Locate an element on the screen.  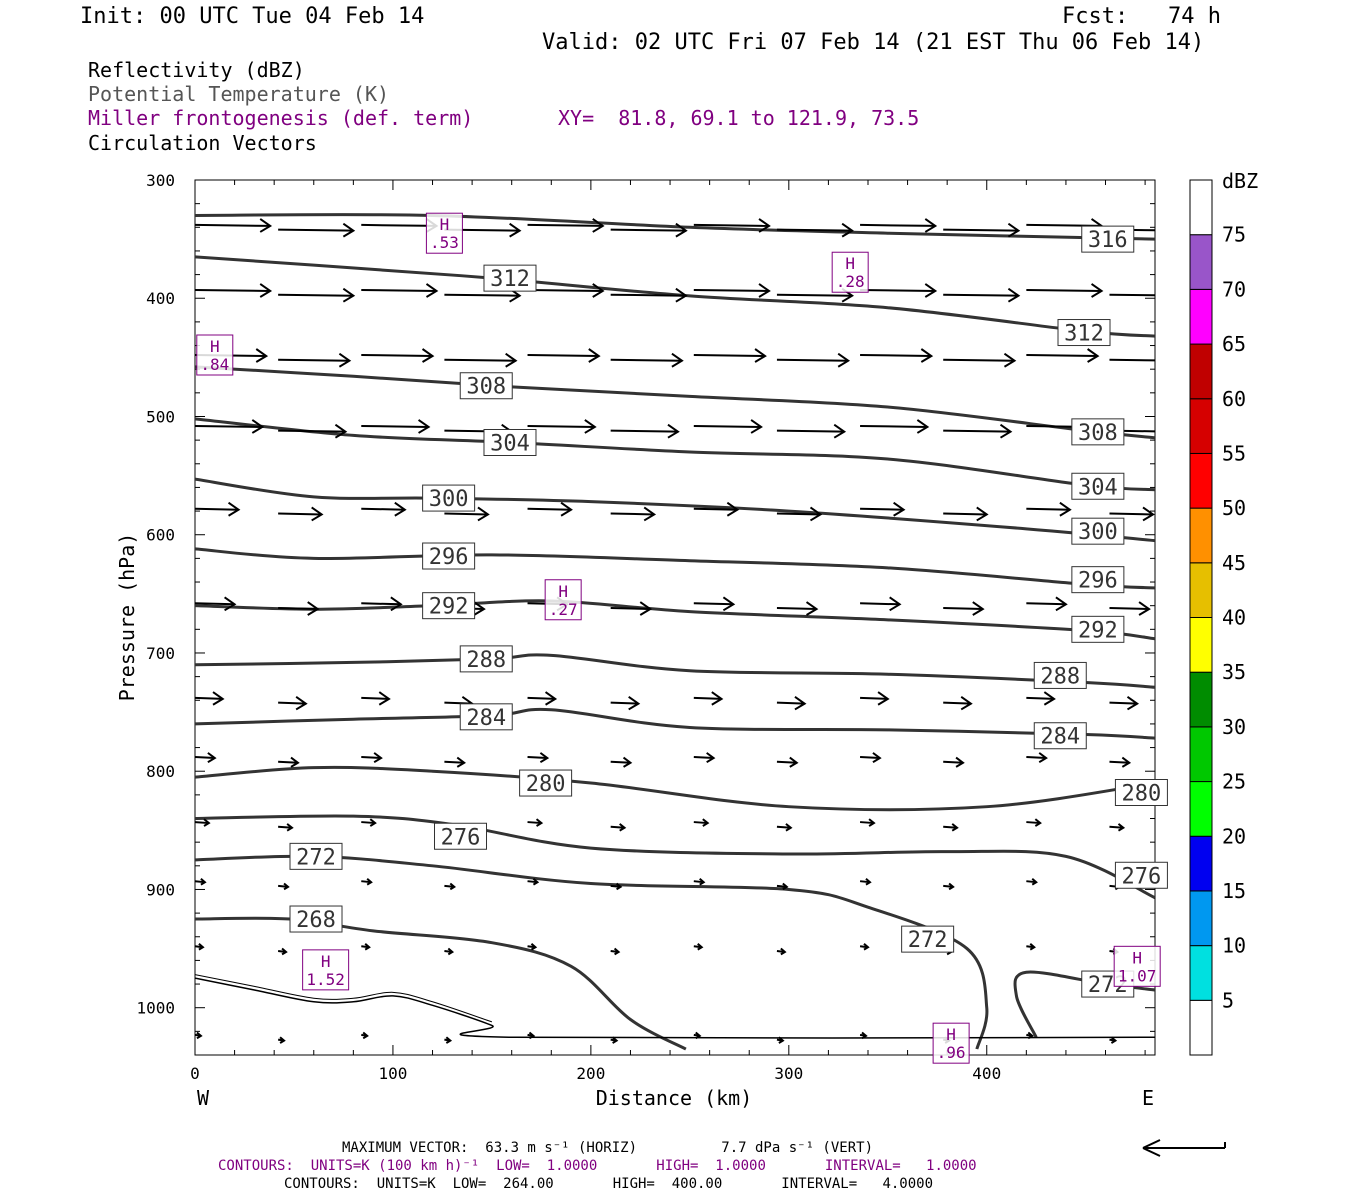
colorbar-label: 60 is located at coordinates (1234, 399).